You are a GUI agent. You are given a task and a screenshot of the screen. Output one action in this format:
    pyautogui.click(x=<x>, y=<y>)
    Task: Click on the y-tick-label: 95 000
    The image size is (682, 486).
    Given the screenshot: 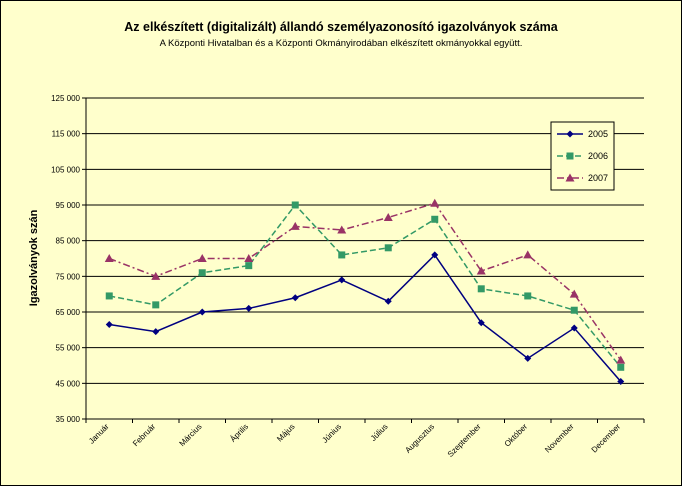 What is the action you would take?
    pyautogui.click(x=68, y=205)
    